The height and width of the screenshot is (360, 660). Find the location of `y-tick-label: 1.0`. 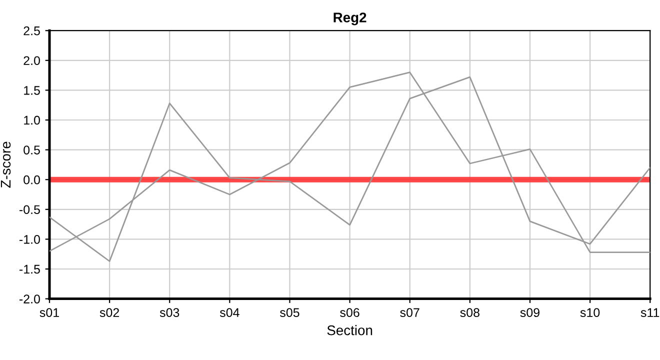

y-tick-label: 1.0 is located at coordinates (32, 120).